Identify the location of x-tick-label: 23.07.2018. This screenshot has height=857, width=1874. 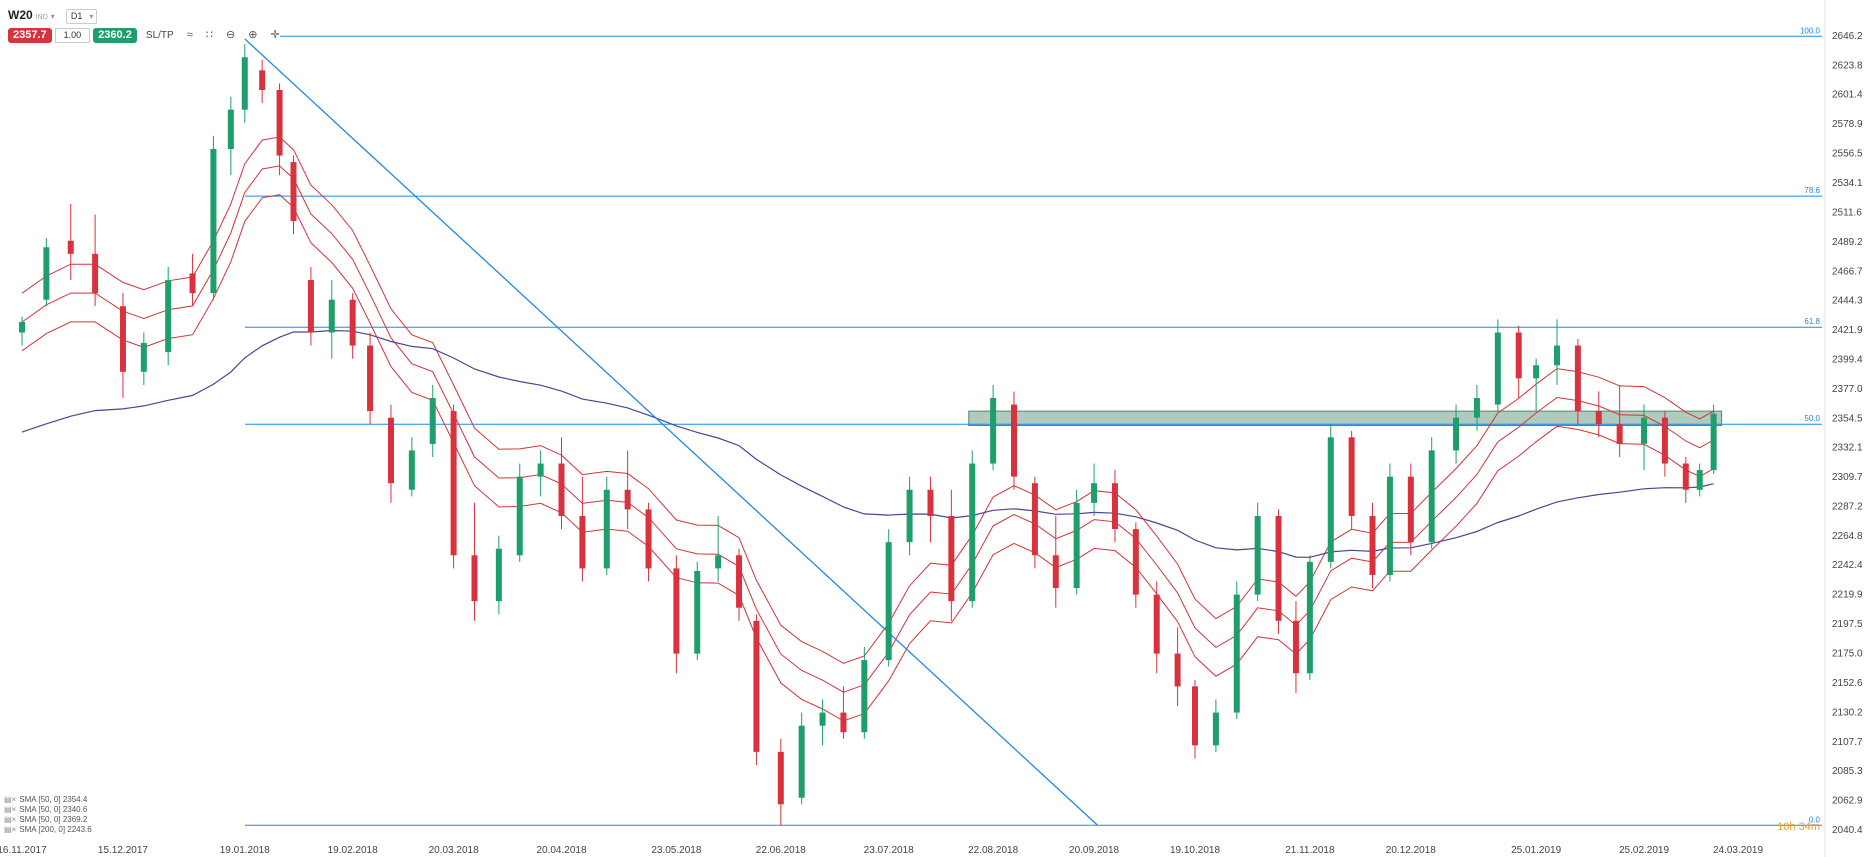
(889, 850).